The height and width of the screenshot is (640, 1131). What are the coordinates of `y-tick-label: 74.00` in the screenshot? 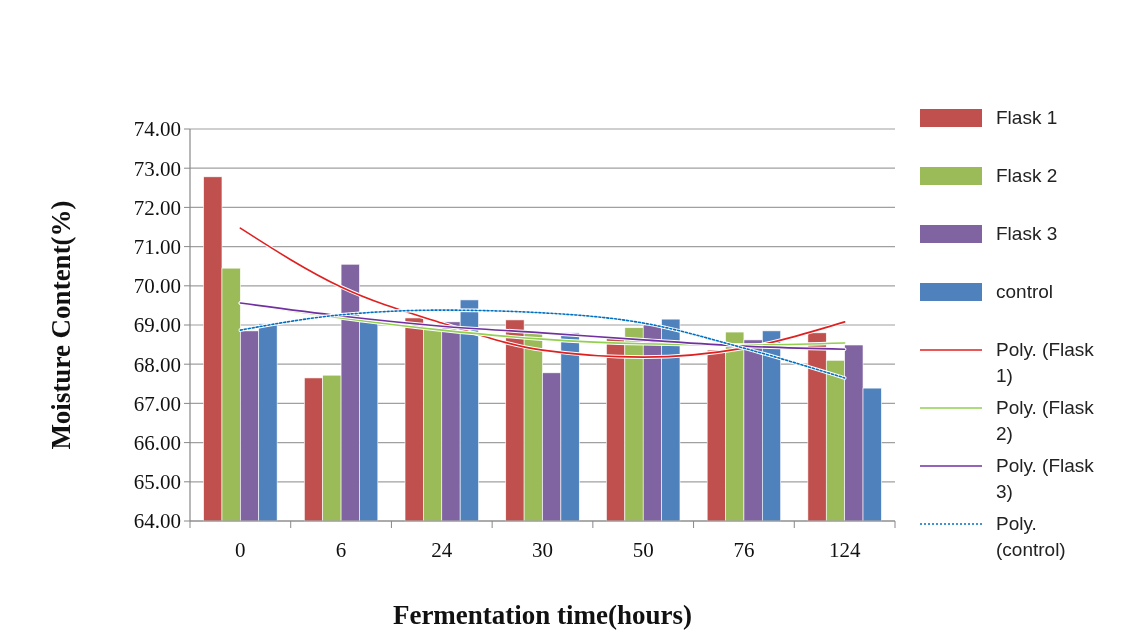 It's located at (157, 129).